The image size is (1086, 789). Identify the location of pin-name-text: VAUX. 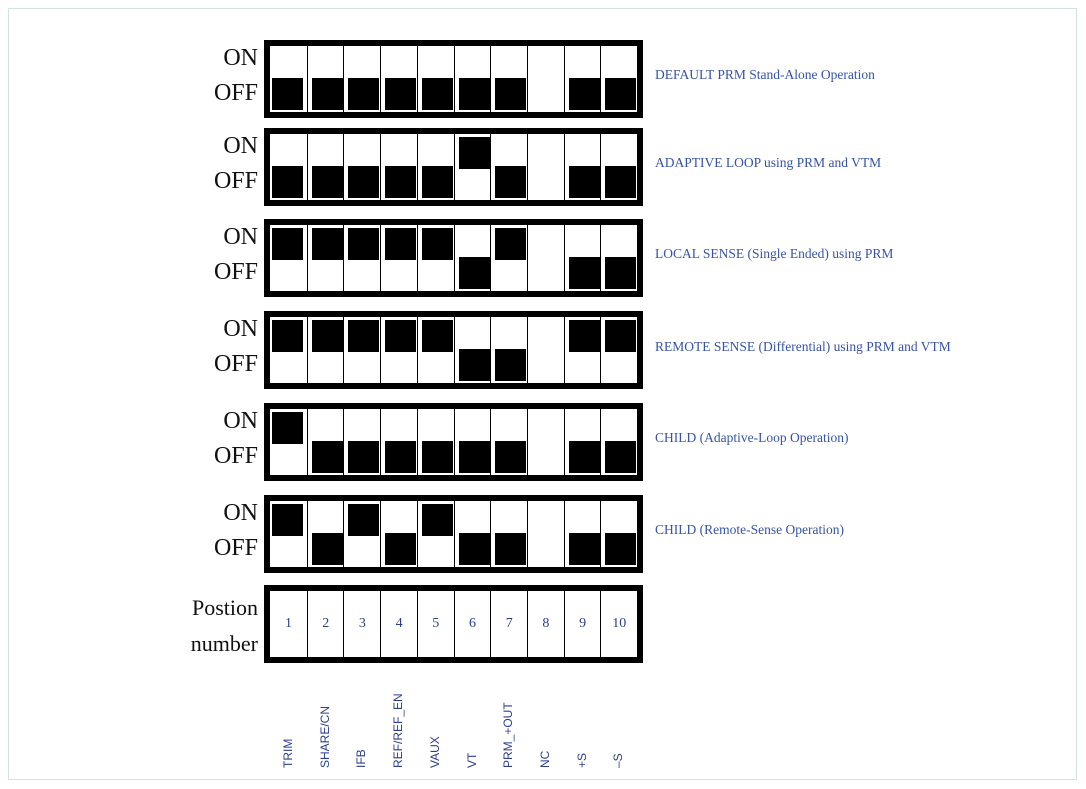
(434, 752).